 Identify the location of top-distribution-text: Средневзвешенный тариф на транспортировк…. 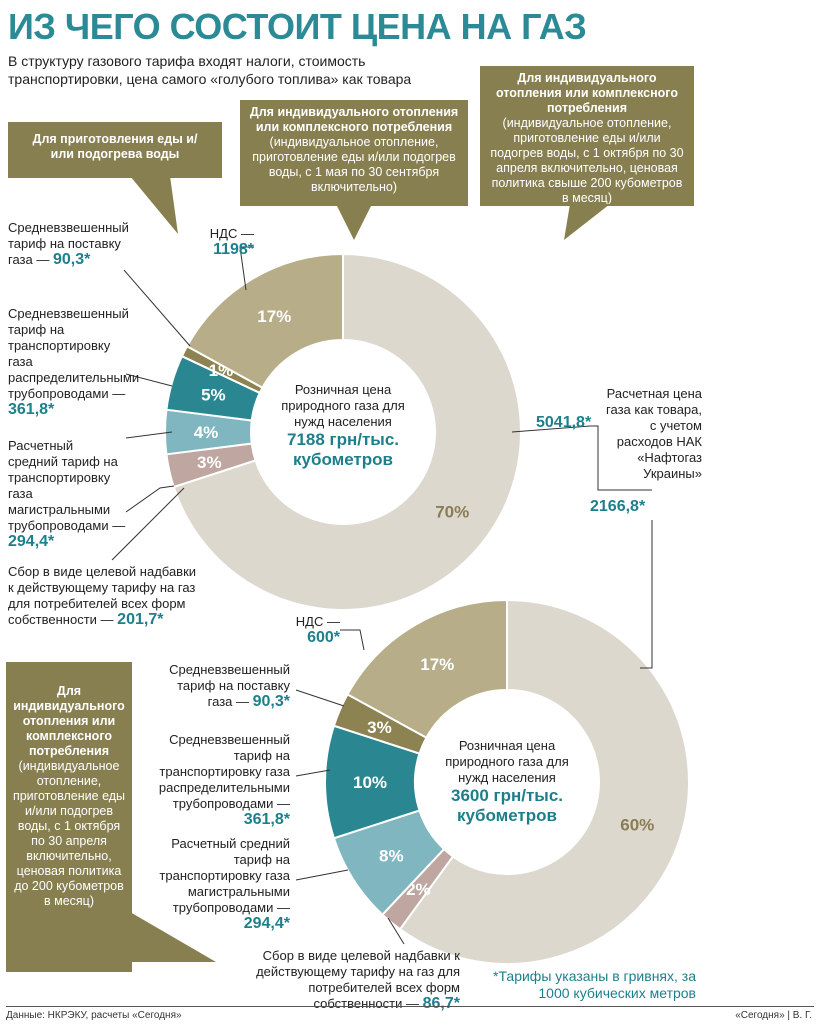
(74, 353).